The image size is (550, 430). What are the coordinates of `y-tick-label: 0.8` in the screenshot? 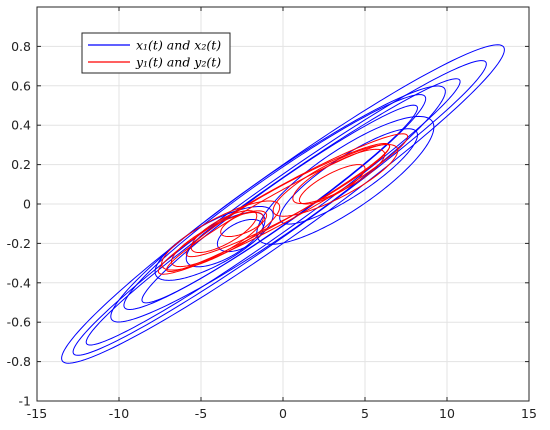 It's located at (21, 46).